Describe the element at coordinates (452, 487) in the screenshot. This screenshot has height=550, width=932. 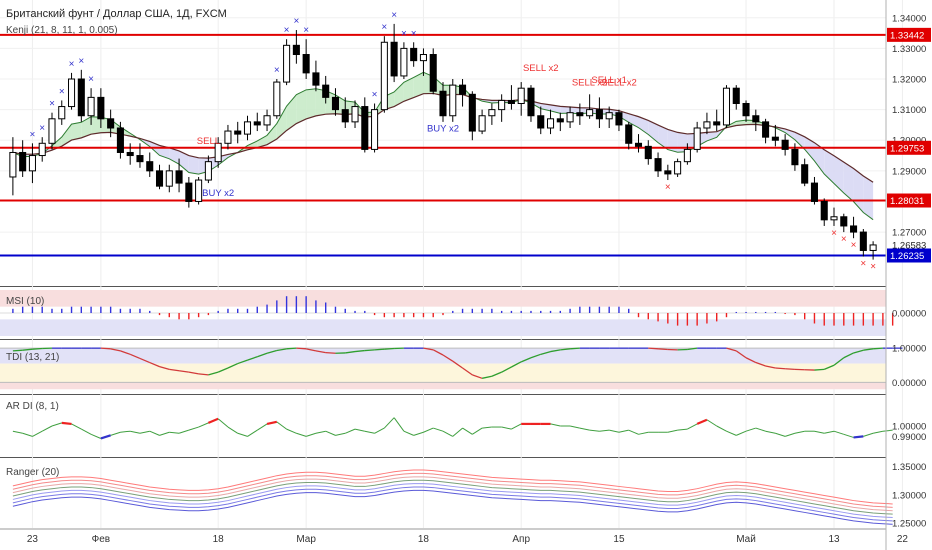
I see `ranger-band-line` at that location.